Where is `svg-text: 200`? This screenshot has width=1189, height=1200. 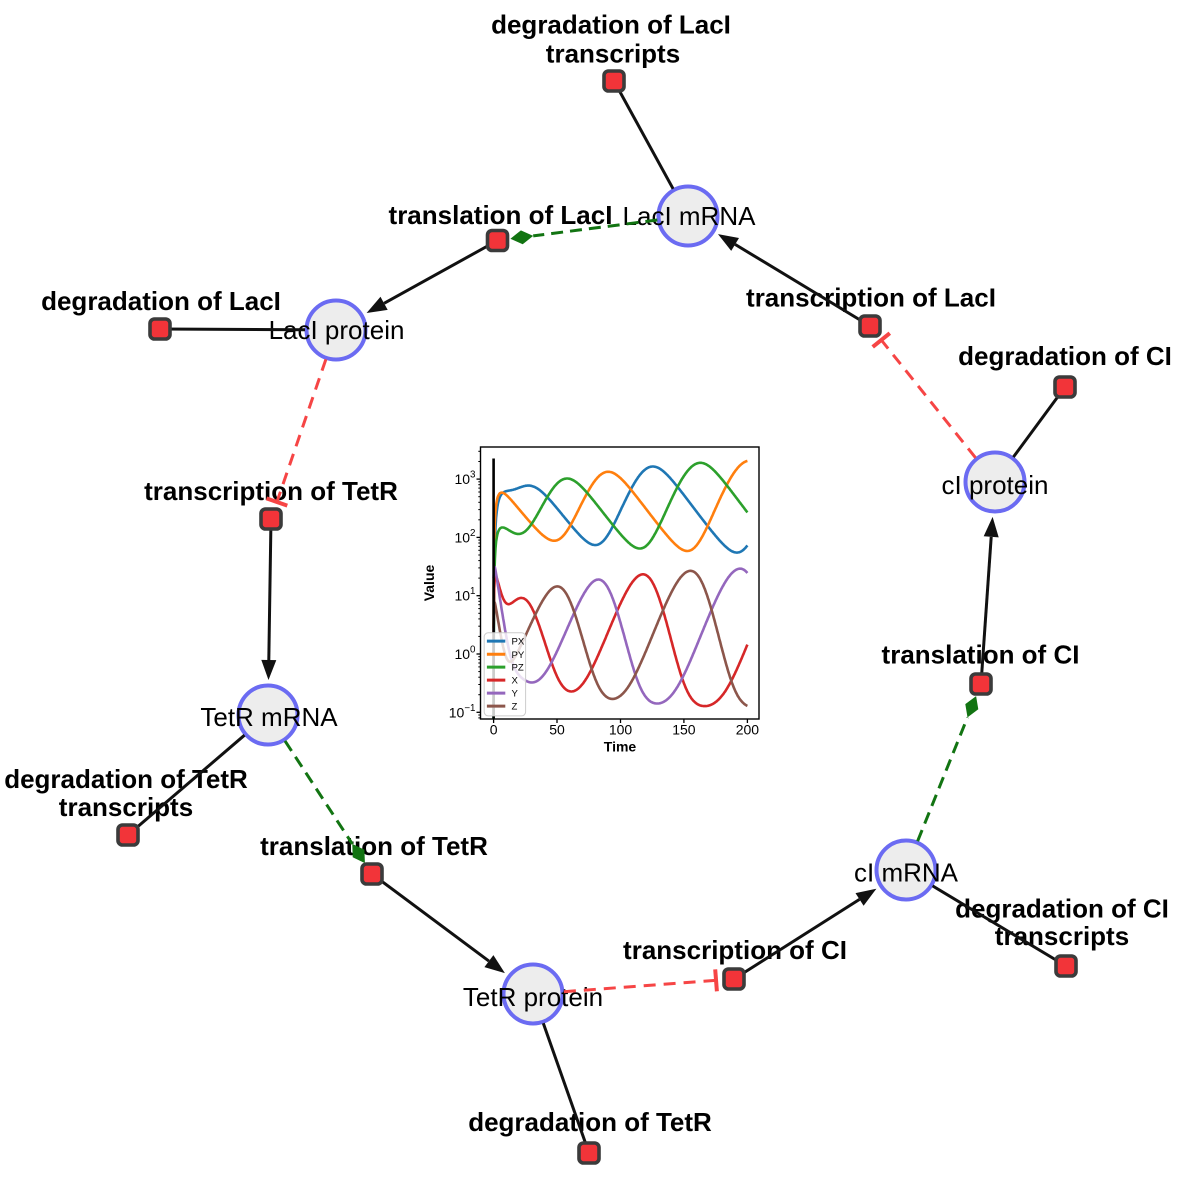
svg-text: 200 is located at coordinates (748, 730).